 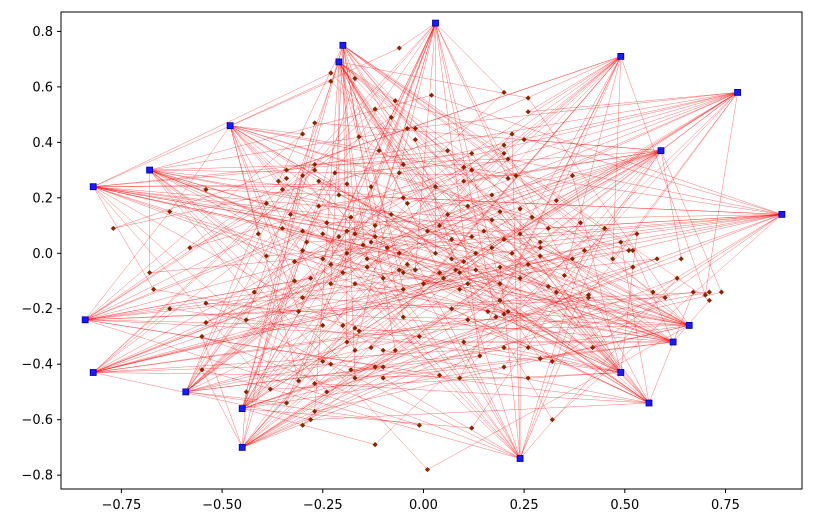 I want to click on y-tick-label: −0.6, so click(x=37, y=420).